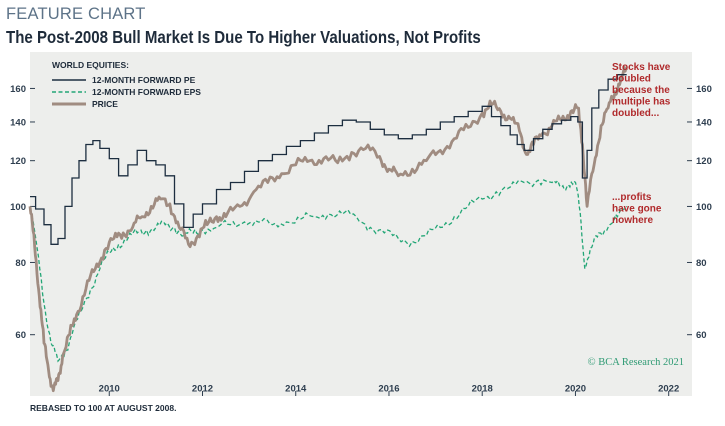 The height and width of the screenshot is (426, 725). I want to click on legend-title: WORLD EQUITIES:, so click(90, 65).